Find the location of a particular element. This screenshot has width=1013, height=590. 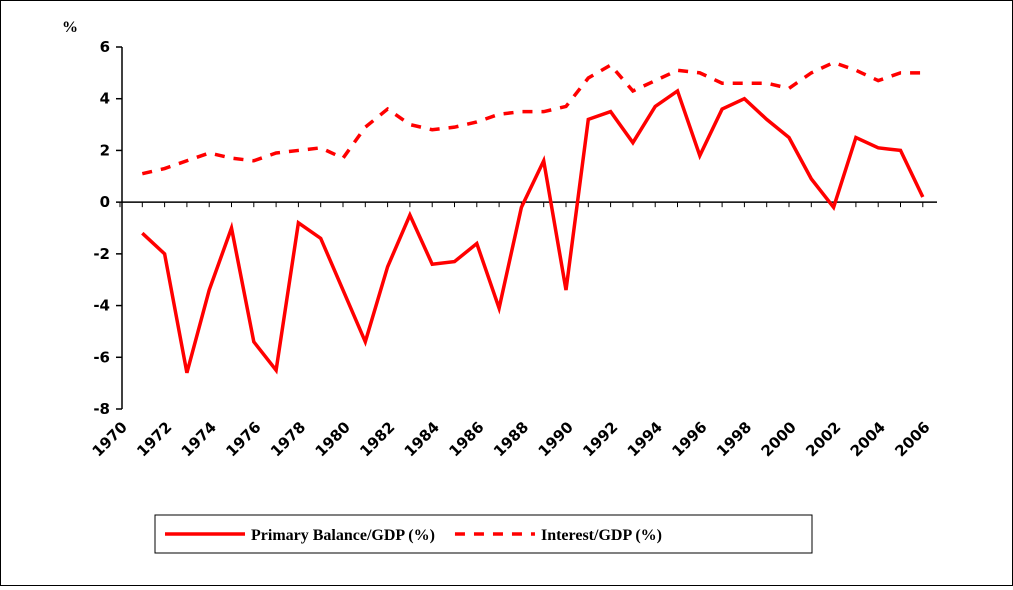

y-tick-label: 4 is located at coordinates (105, 99).